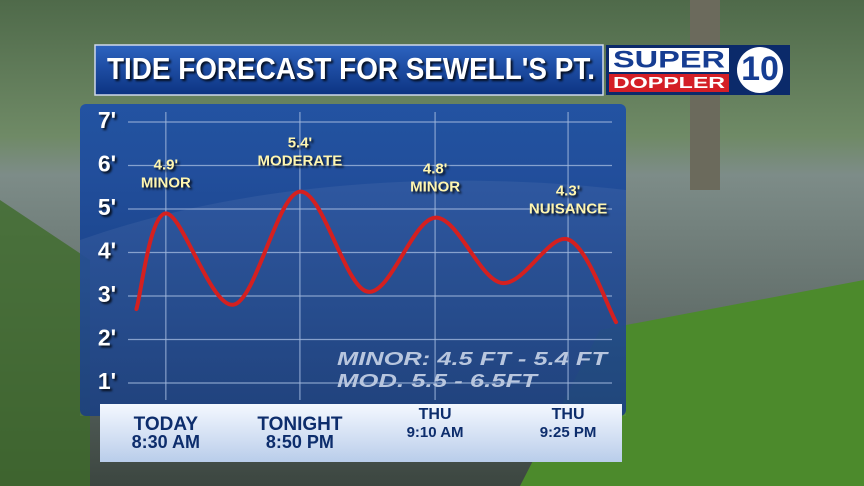 Image resolution: width=864 pixels, height=486 pixels. Describe the element at coordinates (107, 207) in the screenshot. I see `y-tick-label: 5'` at that location.